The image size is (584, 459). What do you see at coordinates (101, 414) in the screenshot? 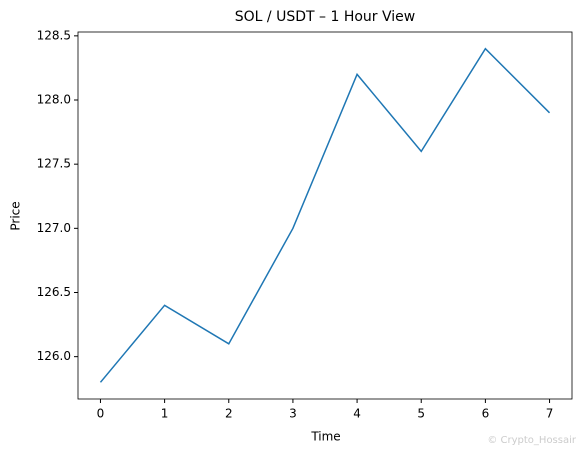
I see `x-tick-label: 0` at bounding box center [101, 414].